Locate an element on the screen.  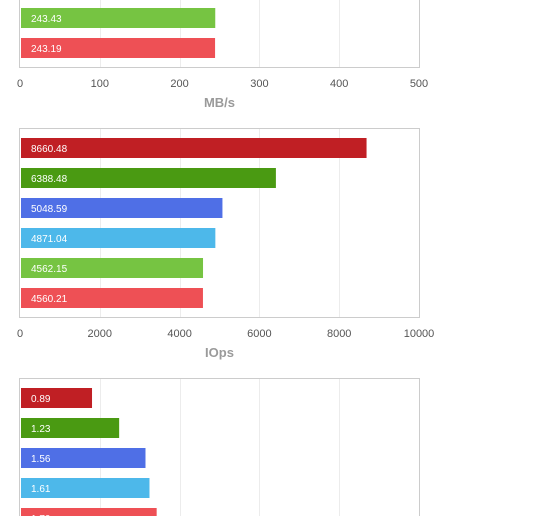
chart-1-tick-label: 500 is located at coordinates (419, 84).